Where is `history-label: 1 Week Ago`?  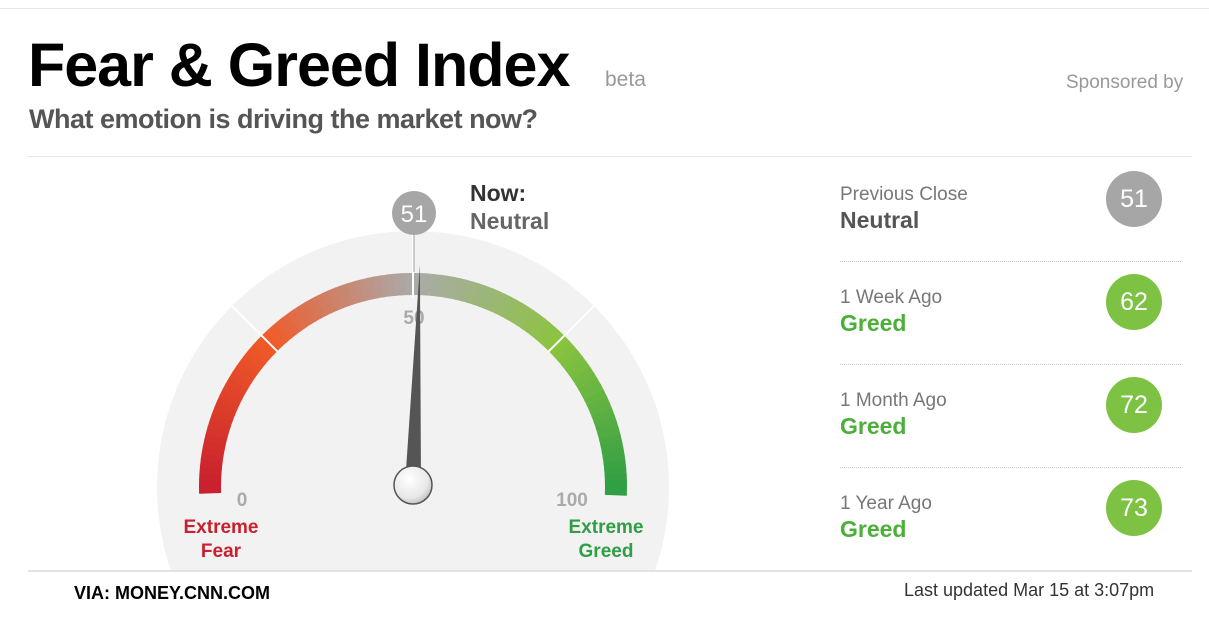 history-label: 1 Week Ago is located at coordinates (891, 297).